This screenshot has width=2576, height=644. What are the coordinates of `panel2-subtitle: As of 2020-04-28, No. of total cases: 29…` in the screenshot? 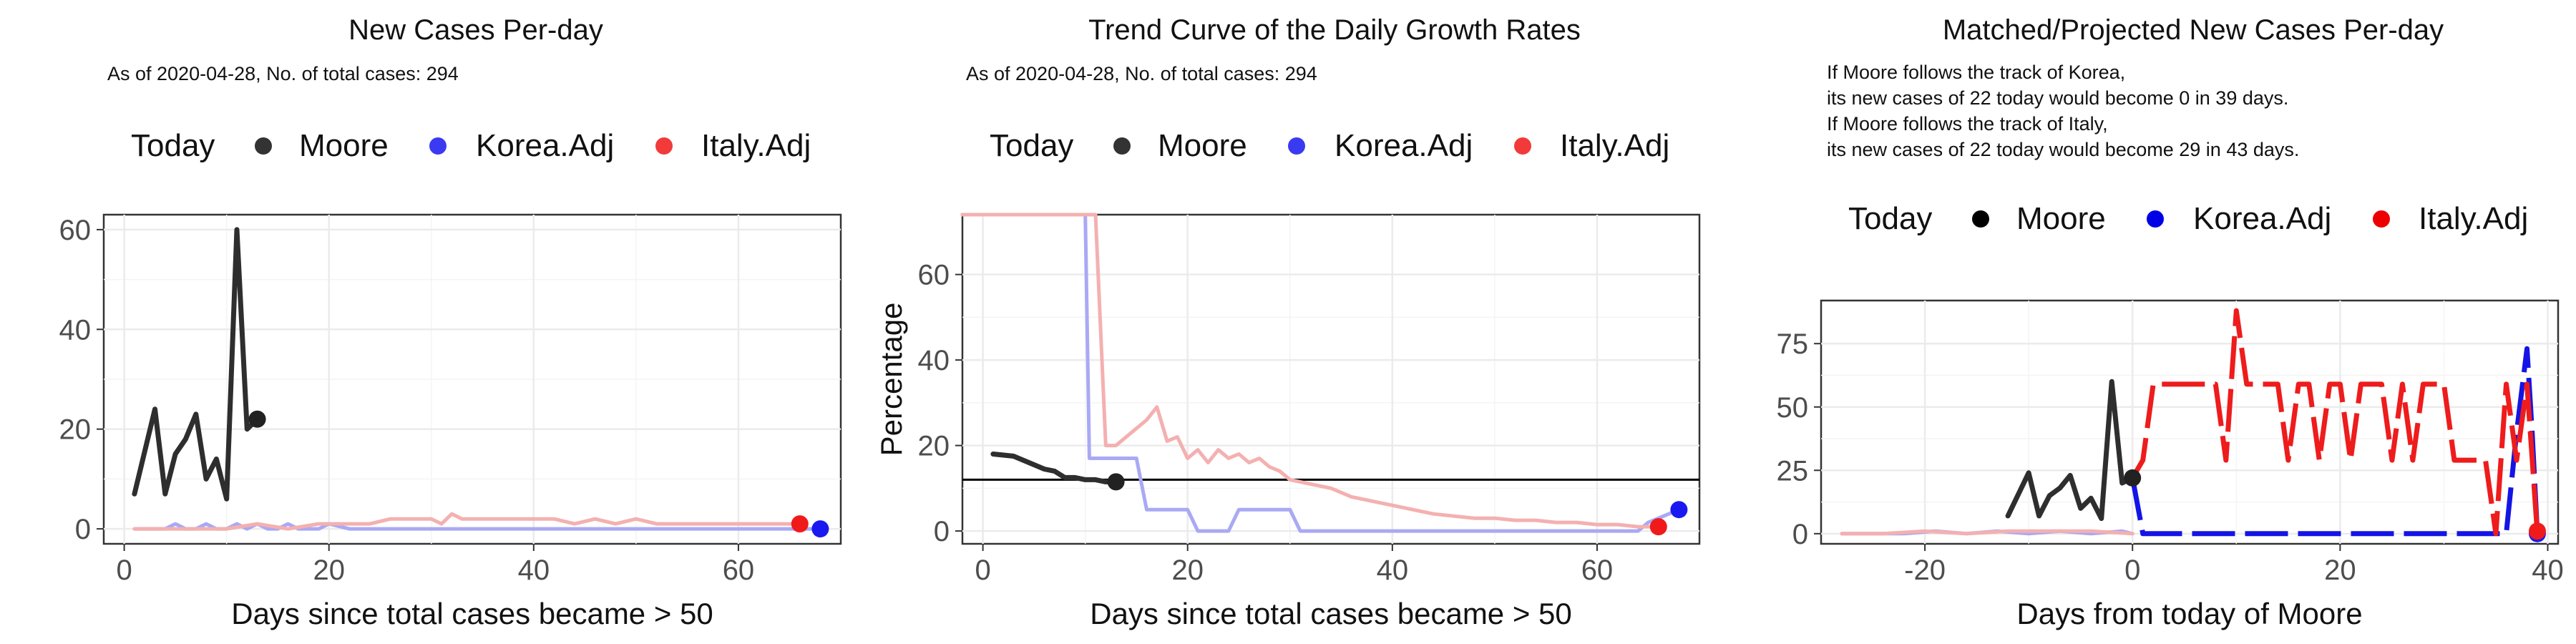 It's located at (1141, 73).